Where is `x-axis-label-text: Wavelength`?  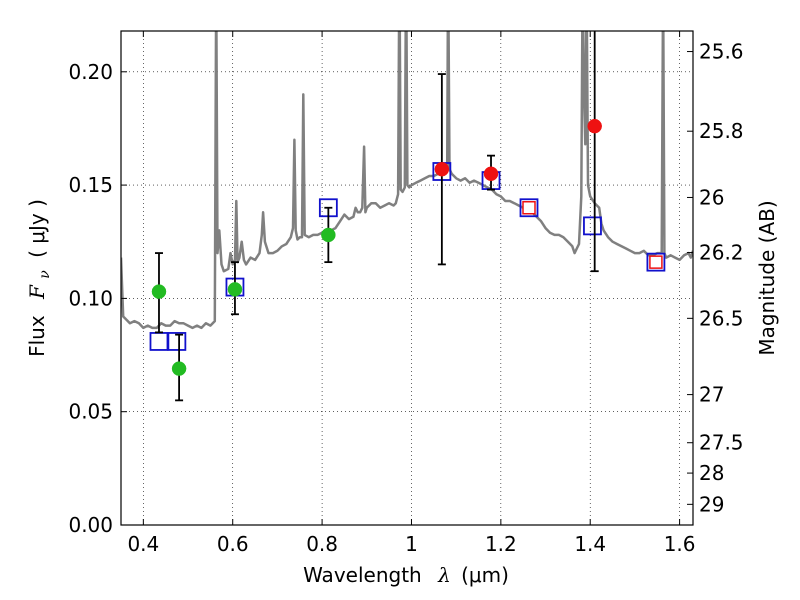 x-axis-label-text: Wavelength is located at coordinates (362, 575).